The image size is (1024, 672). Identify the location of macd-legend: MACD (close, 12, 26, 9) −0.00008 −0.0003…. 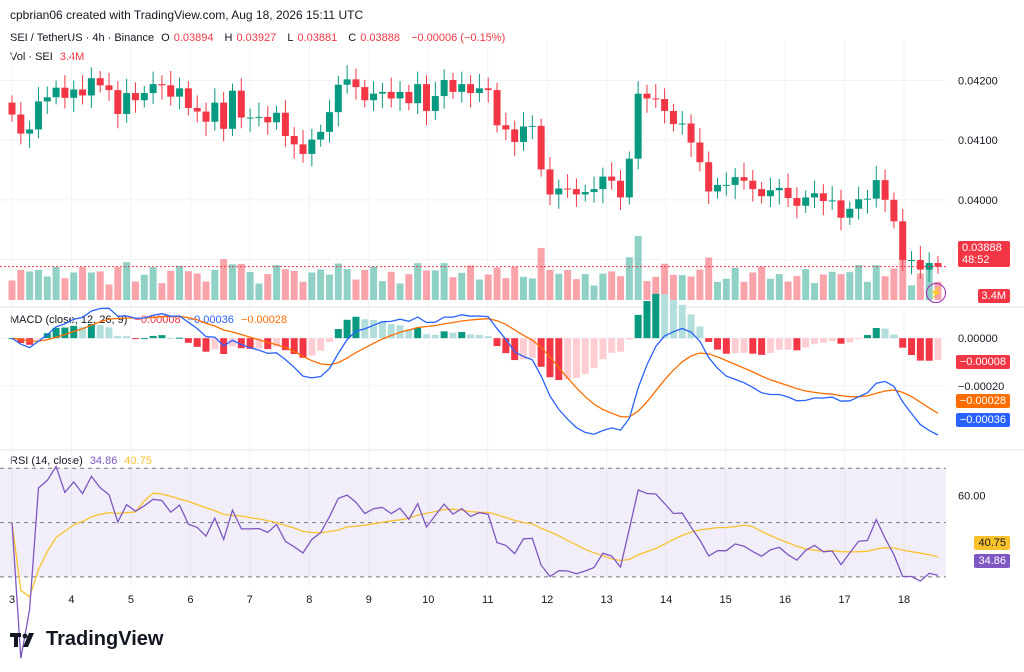
(150, 320).